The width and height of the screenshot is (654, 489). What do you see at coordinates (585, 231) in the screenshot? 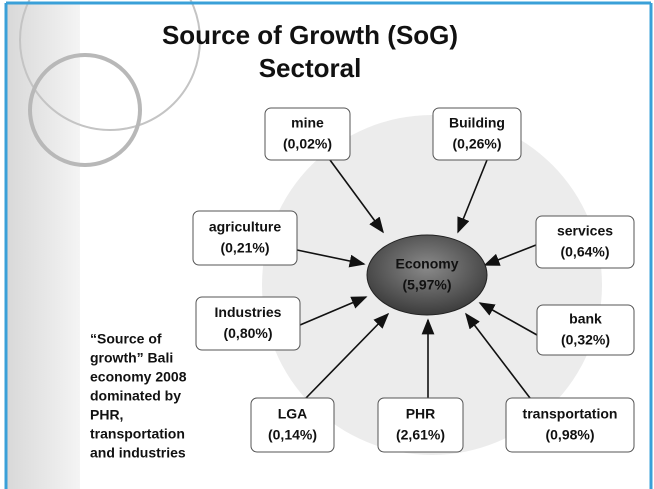
I see `node-label: services` at bounding box center [585, 231].